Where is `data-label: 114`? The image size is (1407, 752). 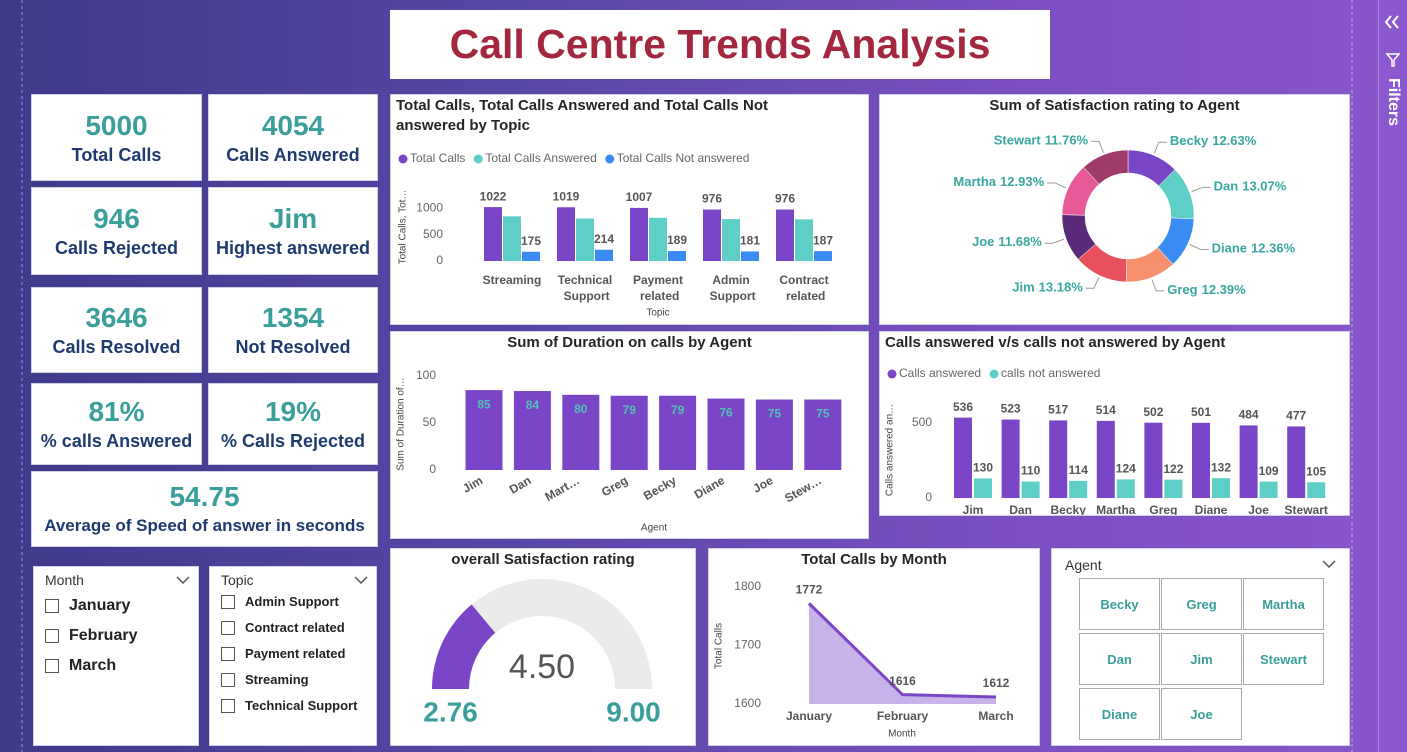 data-label: 114 is located at coordinates (1079, 470).